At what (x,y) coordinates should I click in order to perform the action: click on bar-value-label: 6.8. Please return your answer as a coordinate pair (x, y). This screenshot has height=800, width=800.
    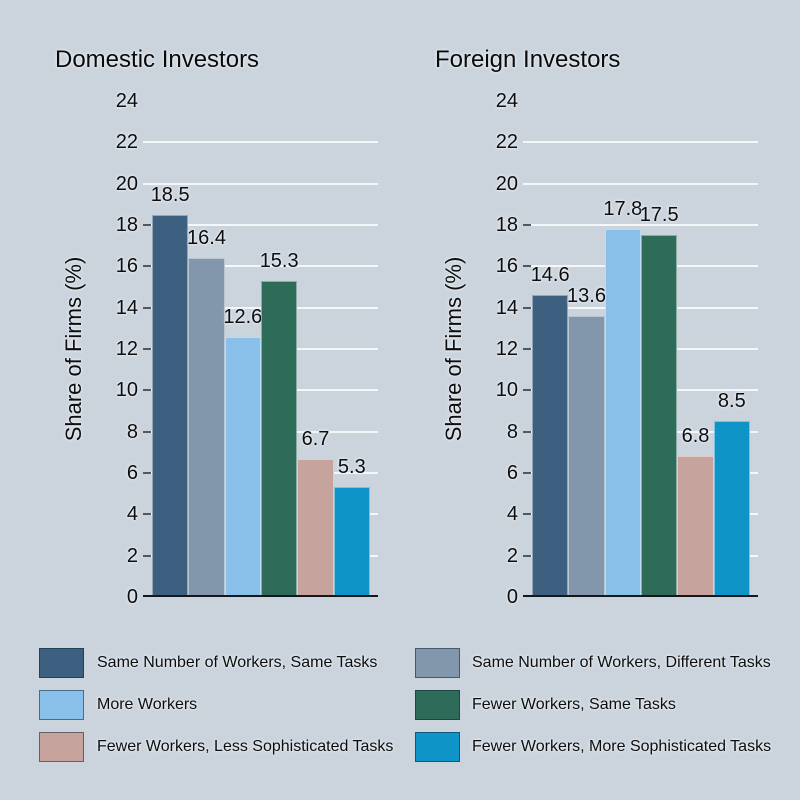
    Looking at the image, I should click on (695, 436).